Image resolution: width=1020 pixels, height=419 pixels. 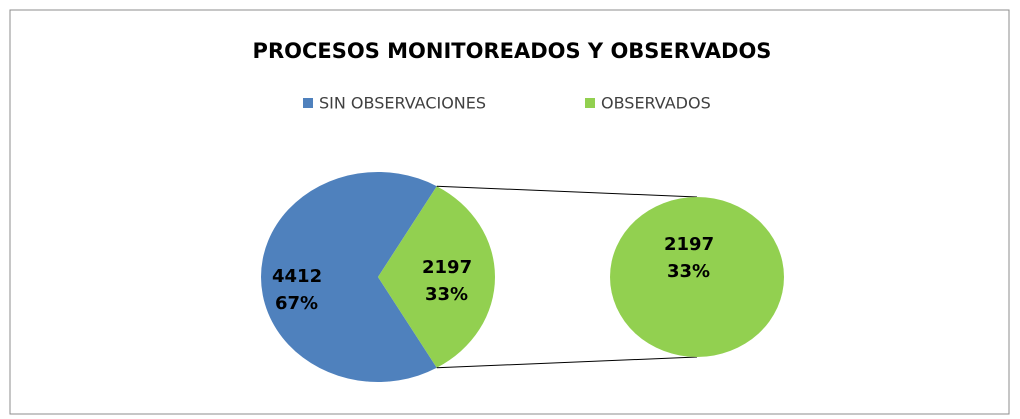 I want to click on chart-title: PROCESOS MONITOREADOS Y OBSERVADOS, so click(x=512, y=51).